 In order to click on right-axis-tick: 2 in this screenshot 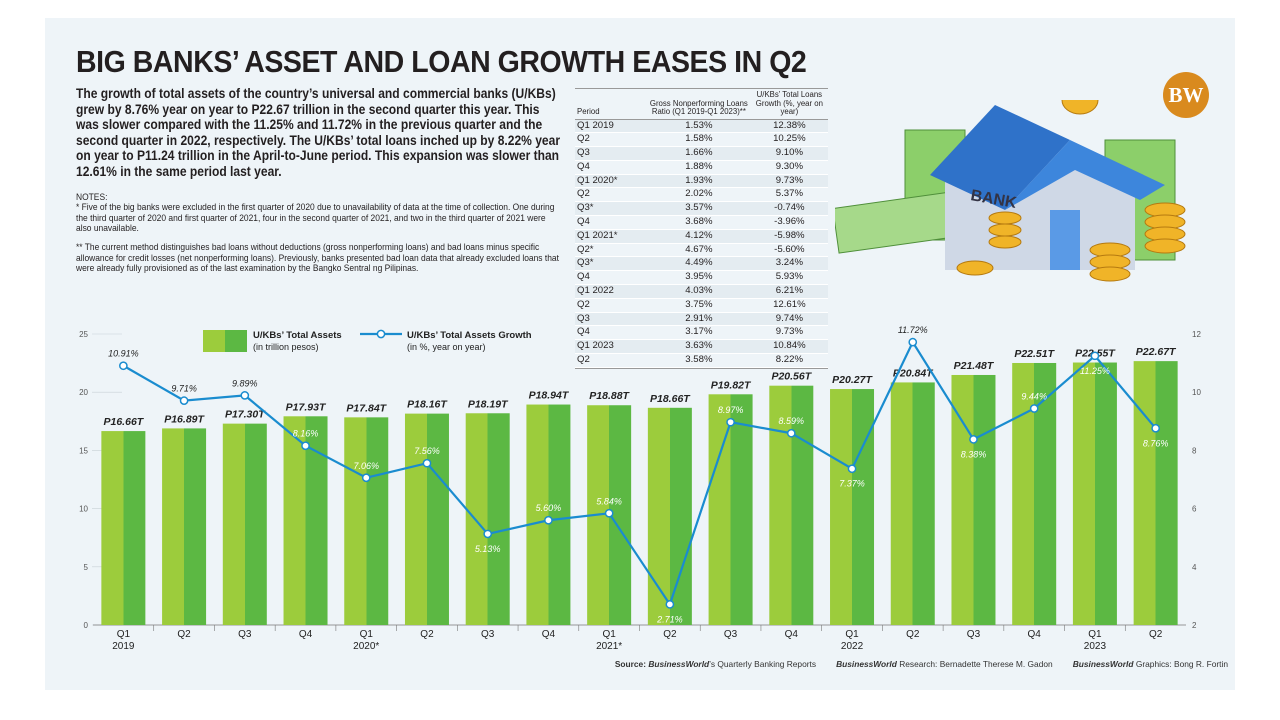, I will do `click(1194, 625)`.